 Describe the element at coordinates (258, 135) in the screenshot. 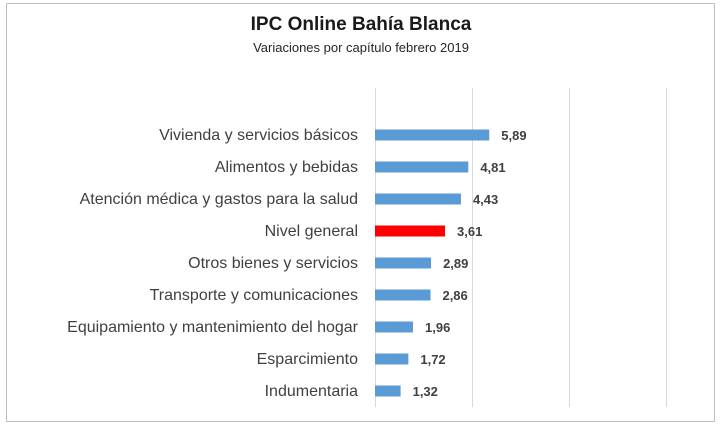

I see `category-label: Vivienda y servicios básicos` at that location.